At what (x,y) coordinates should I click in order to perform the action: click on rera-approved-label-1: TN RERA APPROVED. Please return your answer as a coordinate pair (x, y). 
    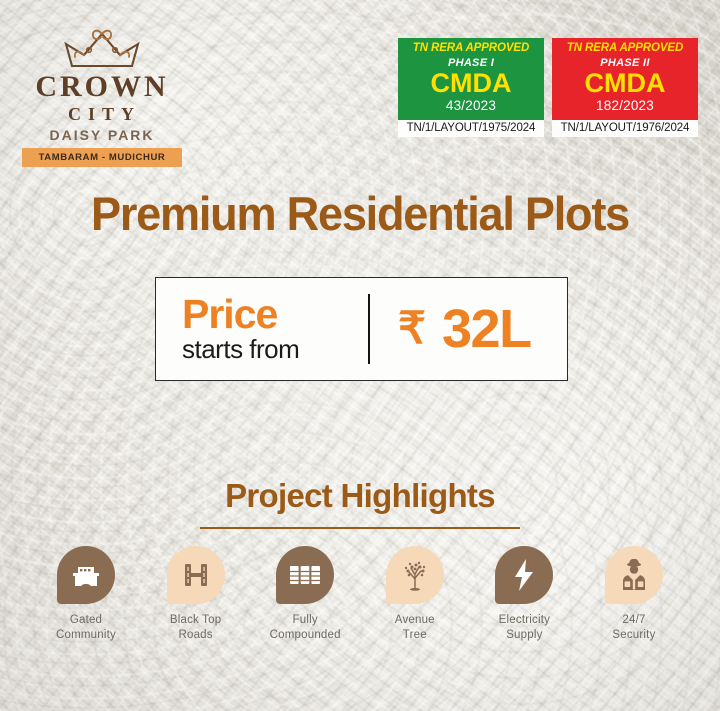
    Looking at the image, I should click on (471, 48).